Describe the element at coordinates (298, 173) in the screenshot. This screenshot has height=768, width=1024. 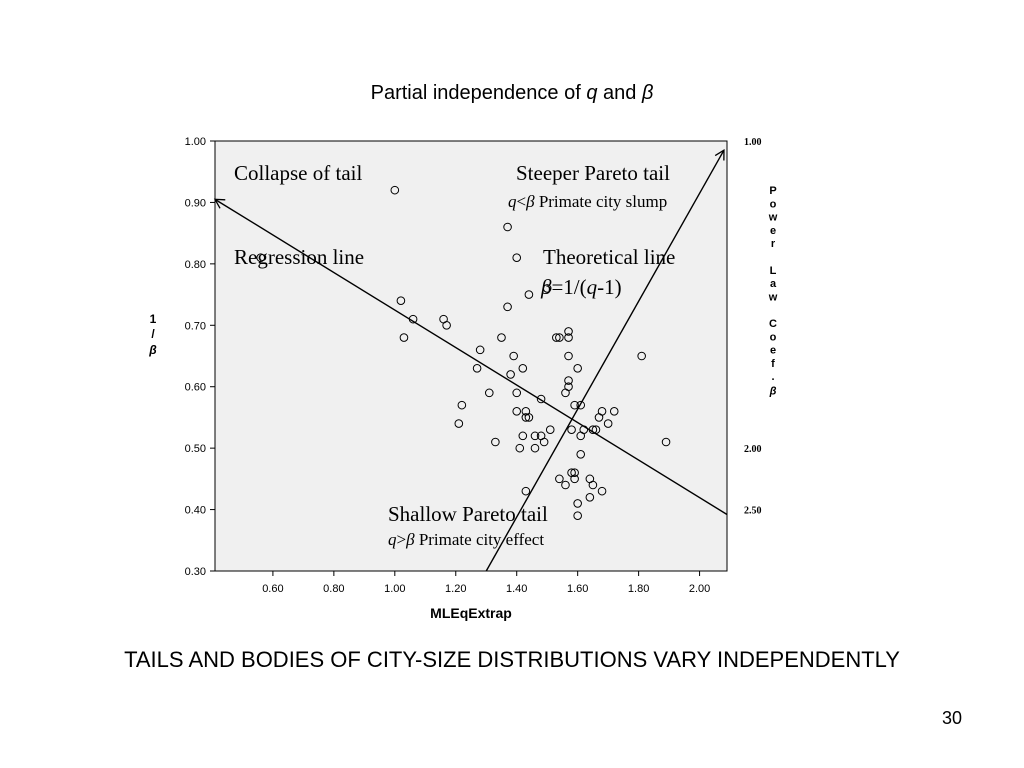
I see `annotation-collapse-of-tail: Collapse of tail` at that location.